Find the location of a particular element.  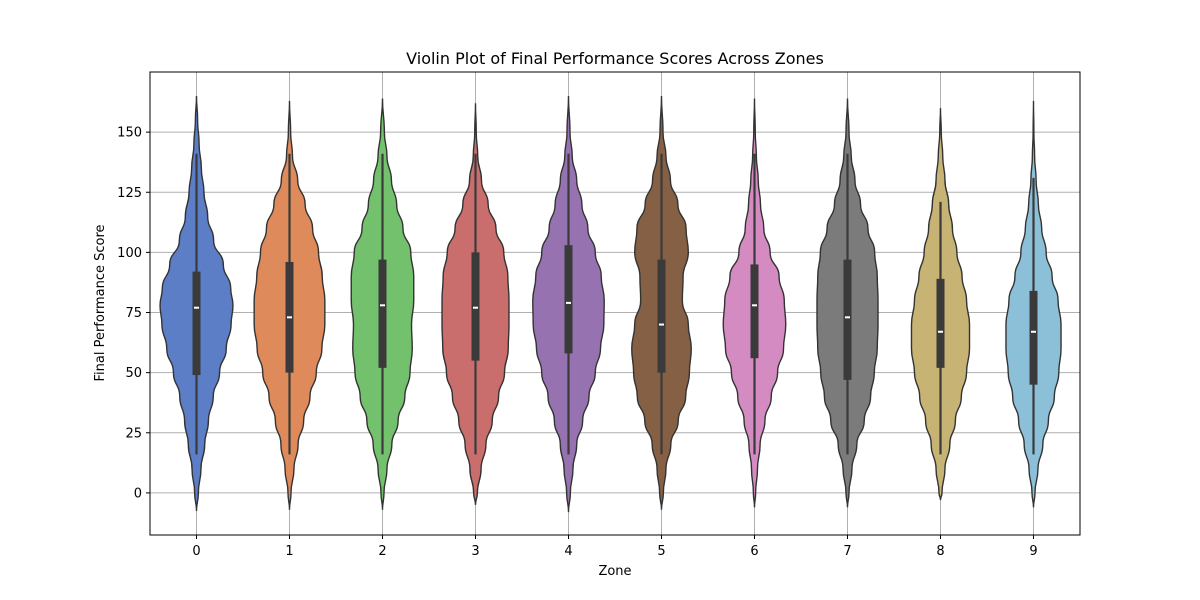

x-tick-label: 8 is located at coordinates (940, 551).